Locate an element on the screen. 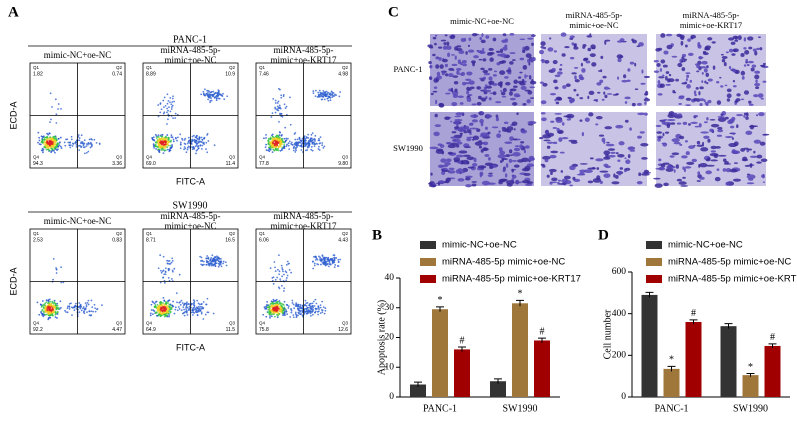 The height and width of the screenshot is (422, 797). significance-marker: * is located at coordinates (750, 367).